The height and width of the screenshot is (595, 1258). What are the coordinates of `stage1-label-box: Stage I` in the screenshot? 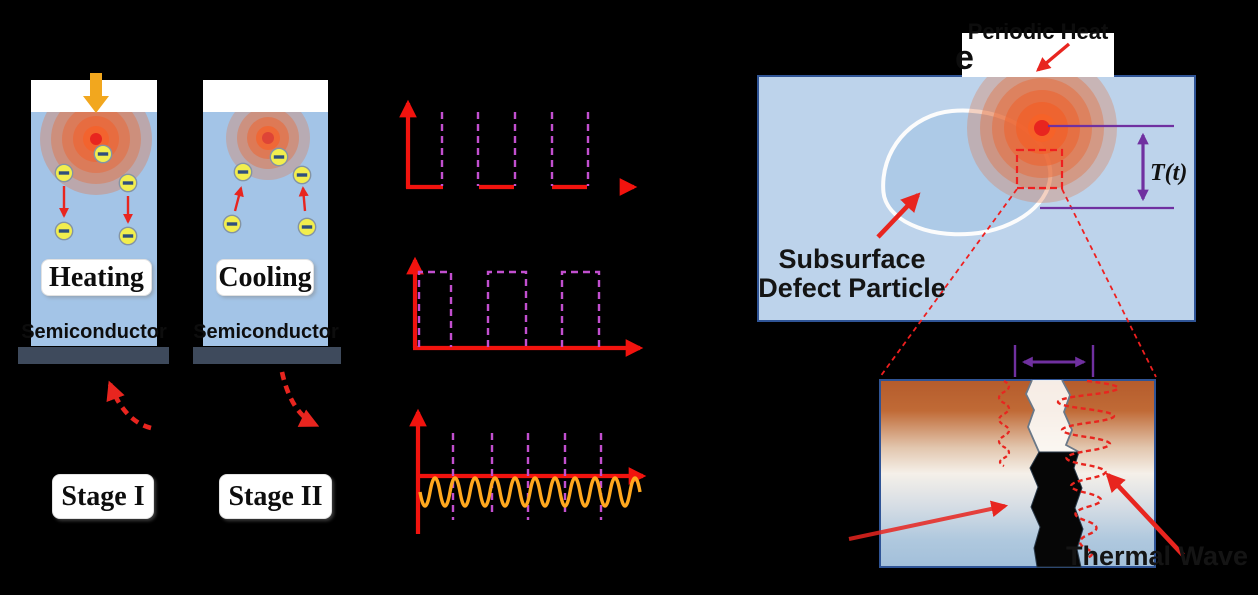 It's located at (103, 496).